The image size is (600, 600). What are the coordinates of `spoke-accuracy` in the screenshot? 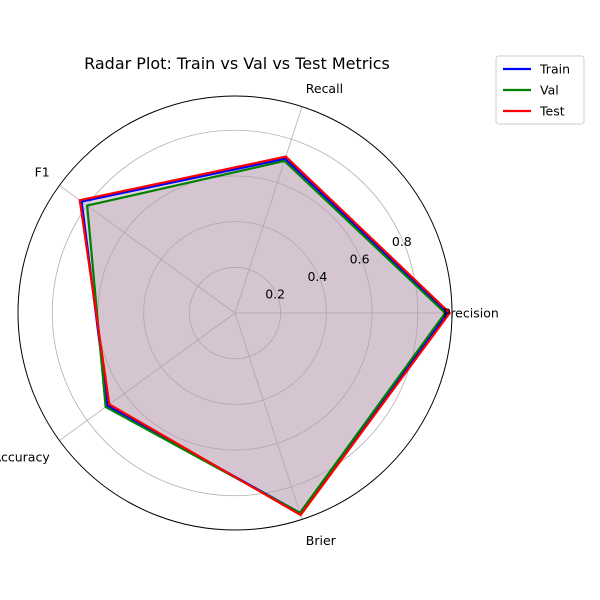 It's located at (147, 376).